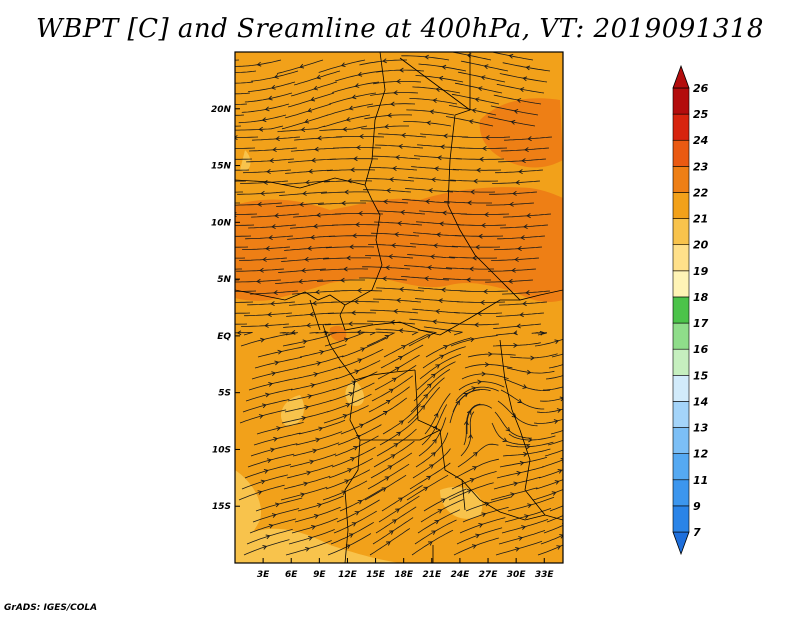 Image resolution: width=800 pixels, height=618 pixels. What do you see at coordinates (461, 575) in the screenshot?
I see `lon-tick-label: 24E` at bounding box center [461, 575].